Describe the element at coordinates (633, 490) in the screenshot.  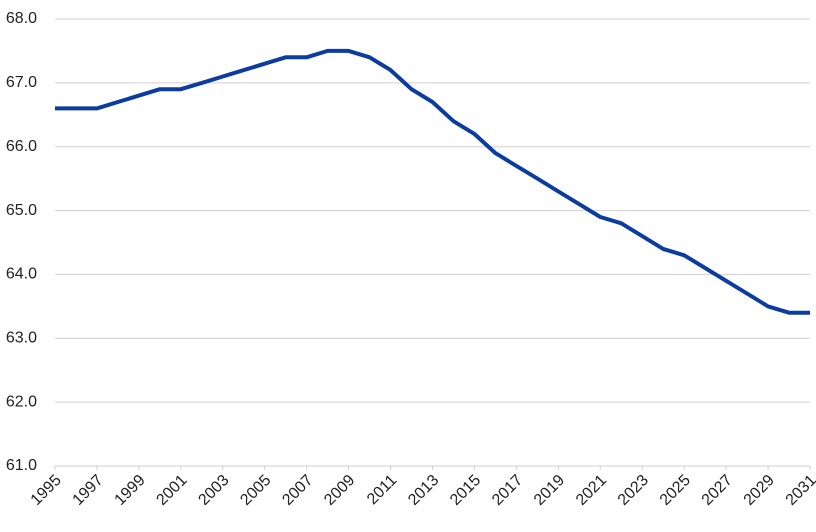
I see `x-tick-label: 2023` at that location.